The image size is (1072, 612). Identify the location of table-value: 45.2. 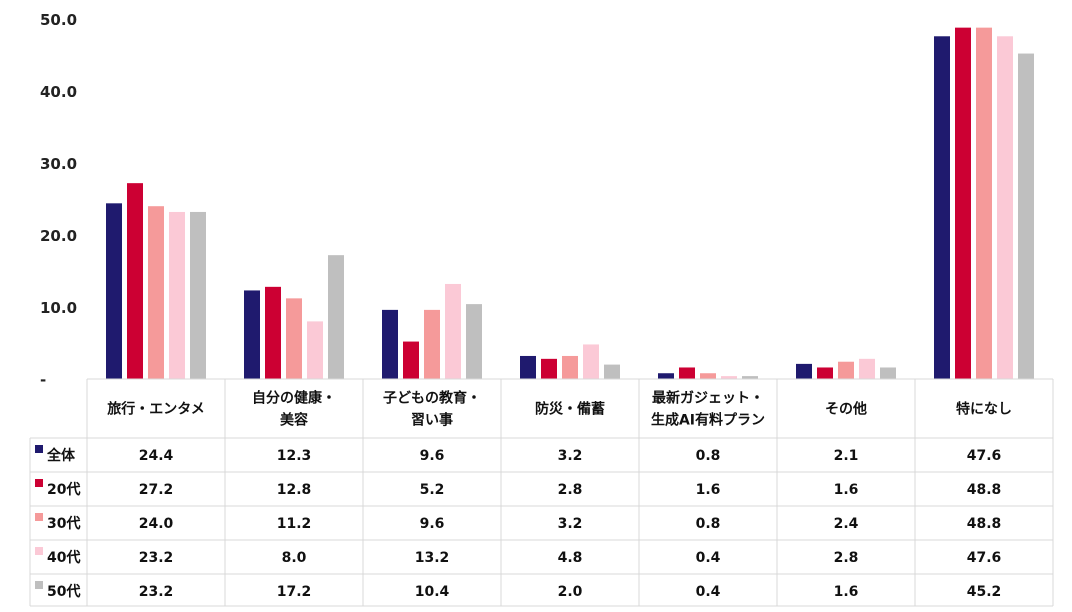
(984, 592).